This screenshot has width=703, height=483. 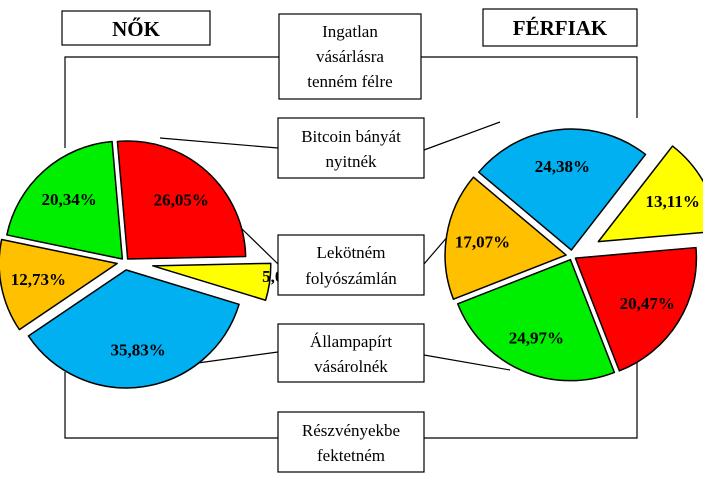 What do you see at coordinates (68, 199) in the screenshot?
I see `pie-0-label-4: 20,34%` at bounding box center [68, 199].